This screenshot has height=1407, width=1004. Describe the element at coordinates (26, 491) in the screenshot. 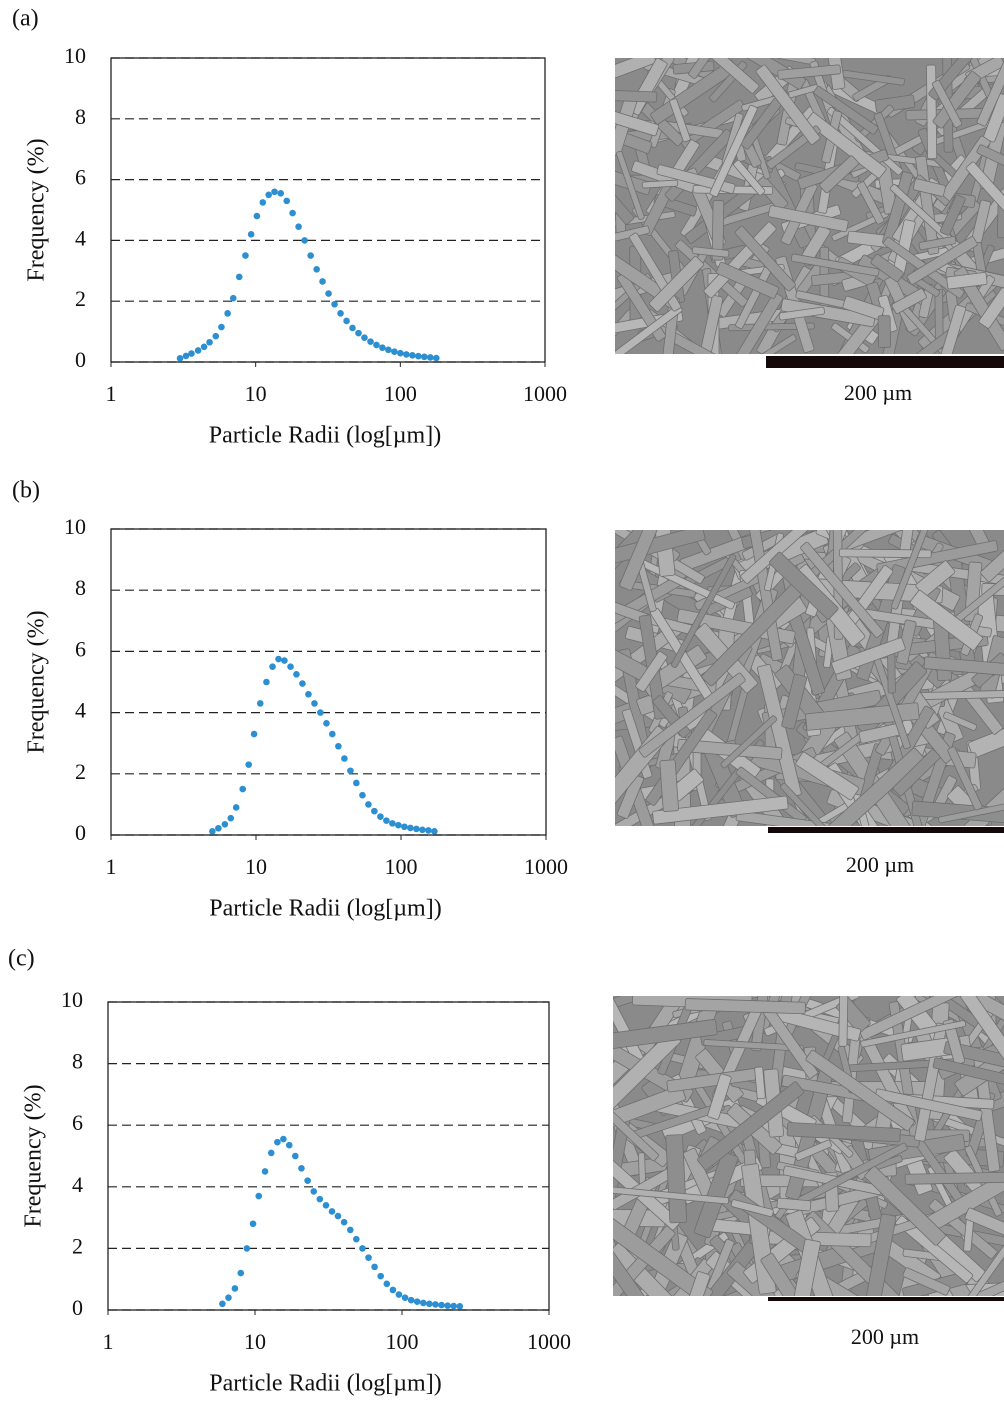

I see `panel-label: (b)` at that location.